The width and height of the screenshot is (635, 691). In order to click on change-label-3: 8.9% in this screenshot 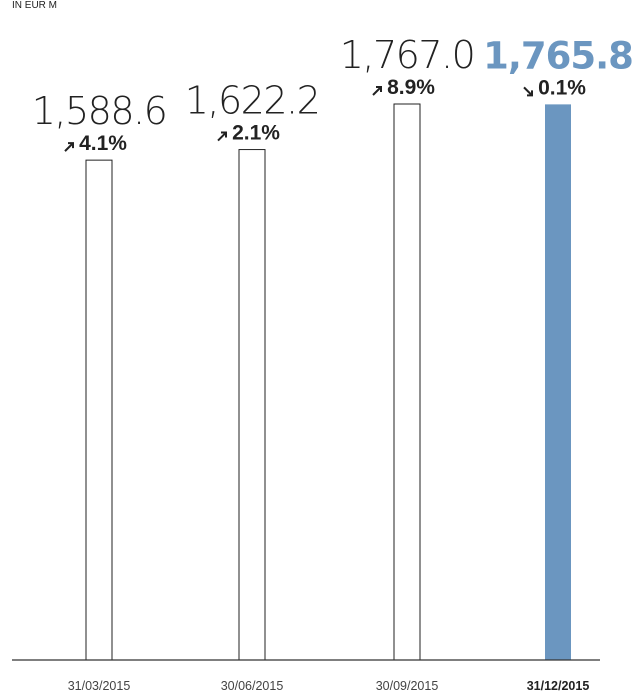, I will do `click(411, 87)`.